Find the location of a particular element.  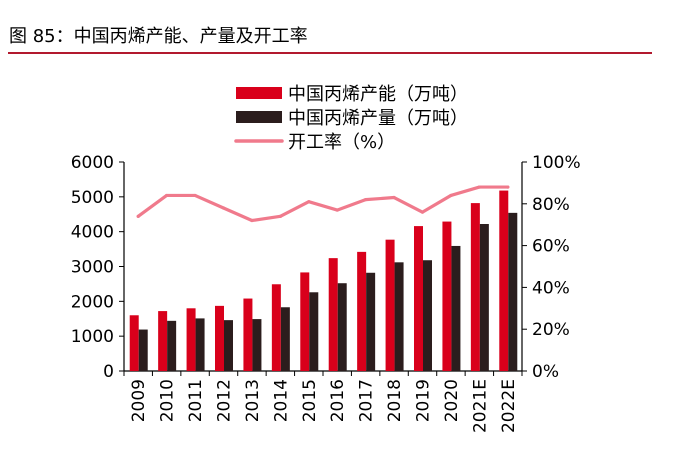

line-utilization is located at coordinates (323, 204).